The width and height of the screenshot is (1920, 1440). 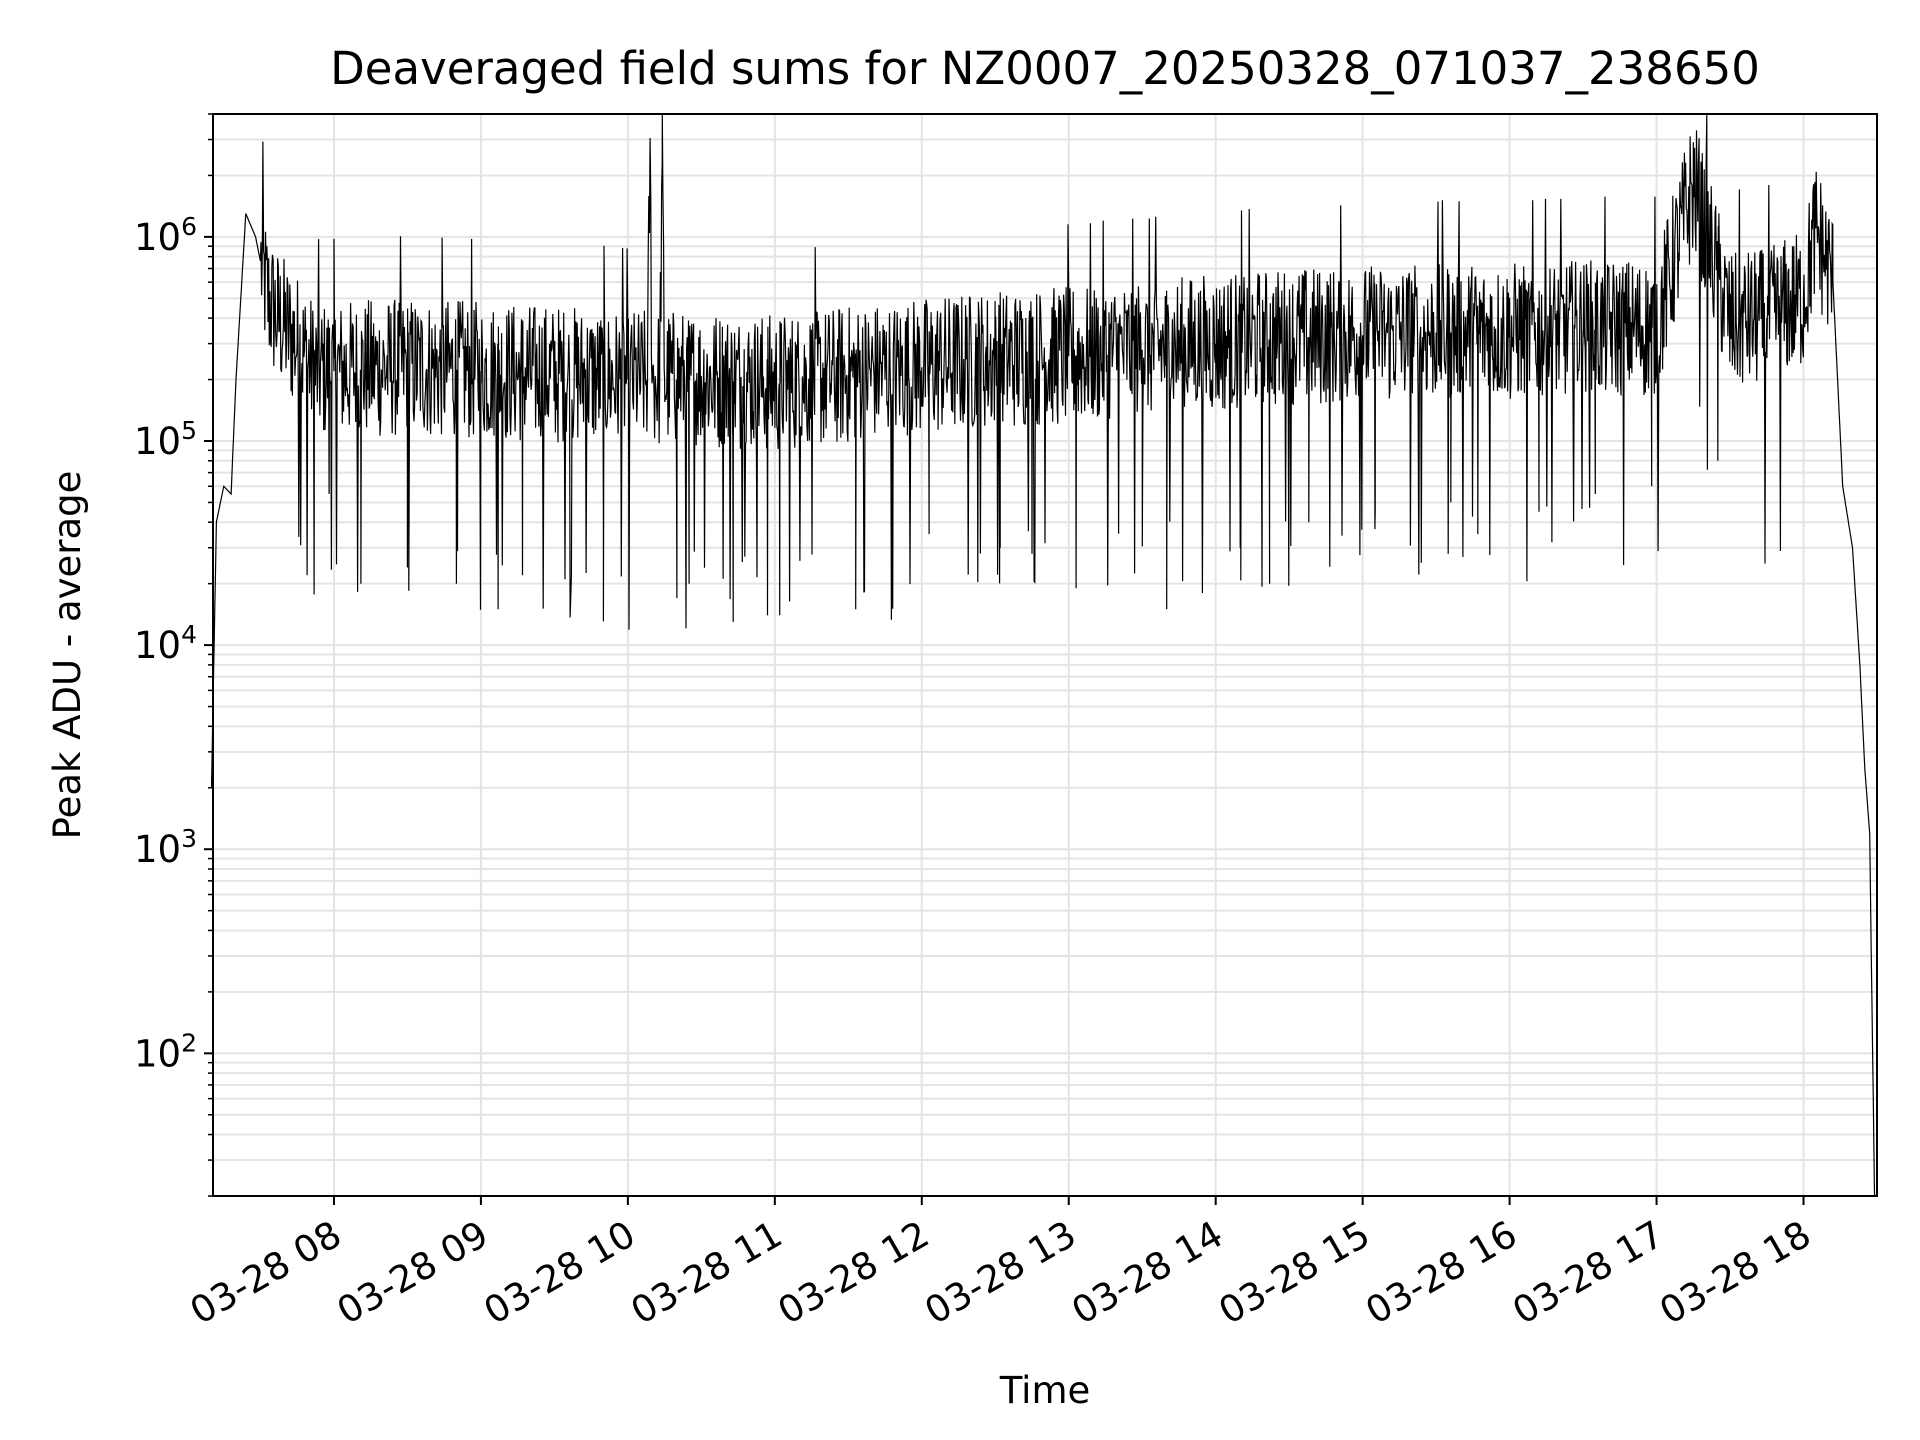 What do you see at coordinates (1295, 1273) in the screenshot?
I see `x-tick-label: 03-28 15` at bounding box center [1295, 1273].